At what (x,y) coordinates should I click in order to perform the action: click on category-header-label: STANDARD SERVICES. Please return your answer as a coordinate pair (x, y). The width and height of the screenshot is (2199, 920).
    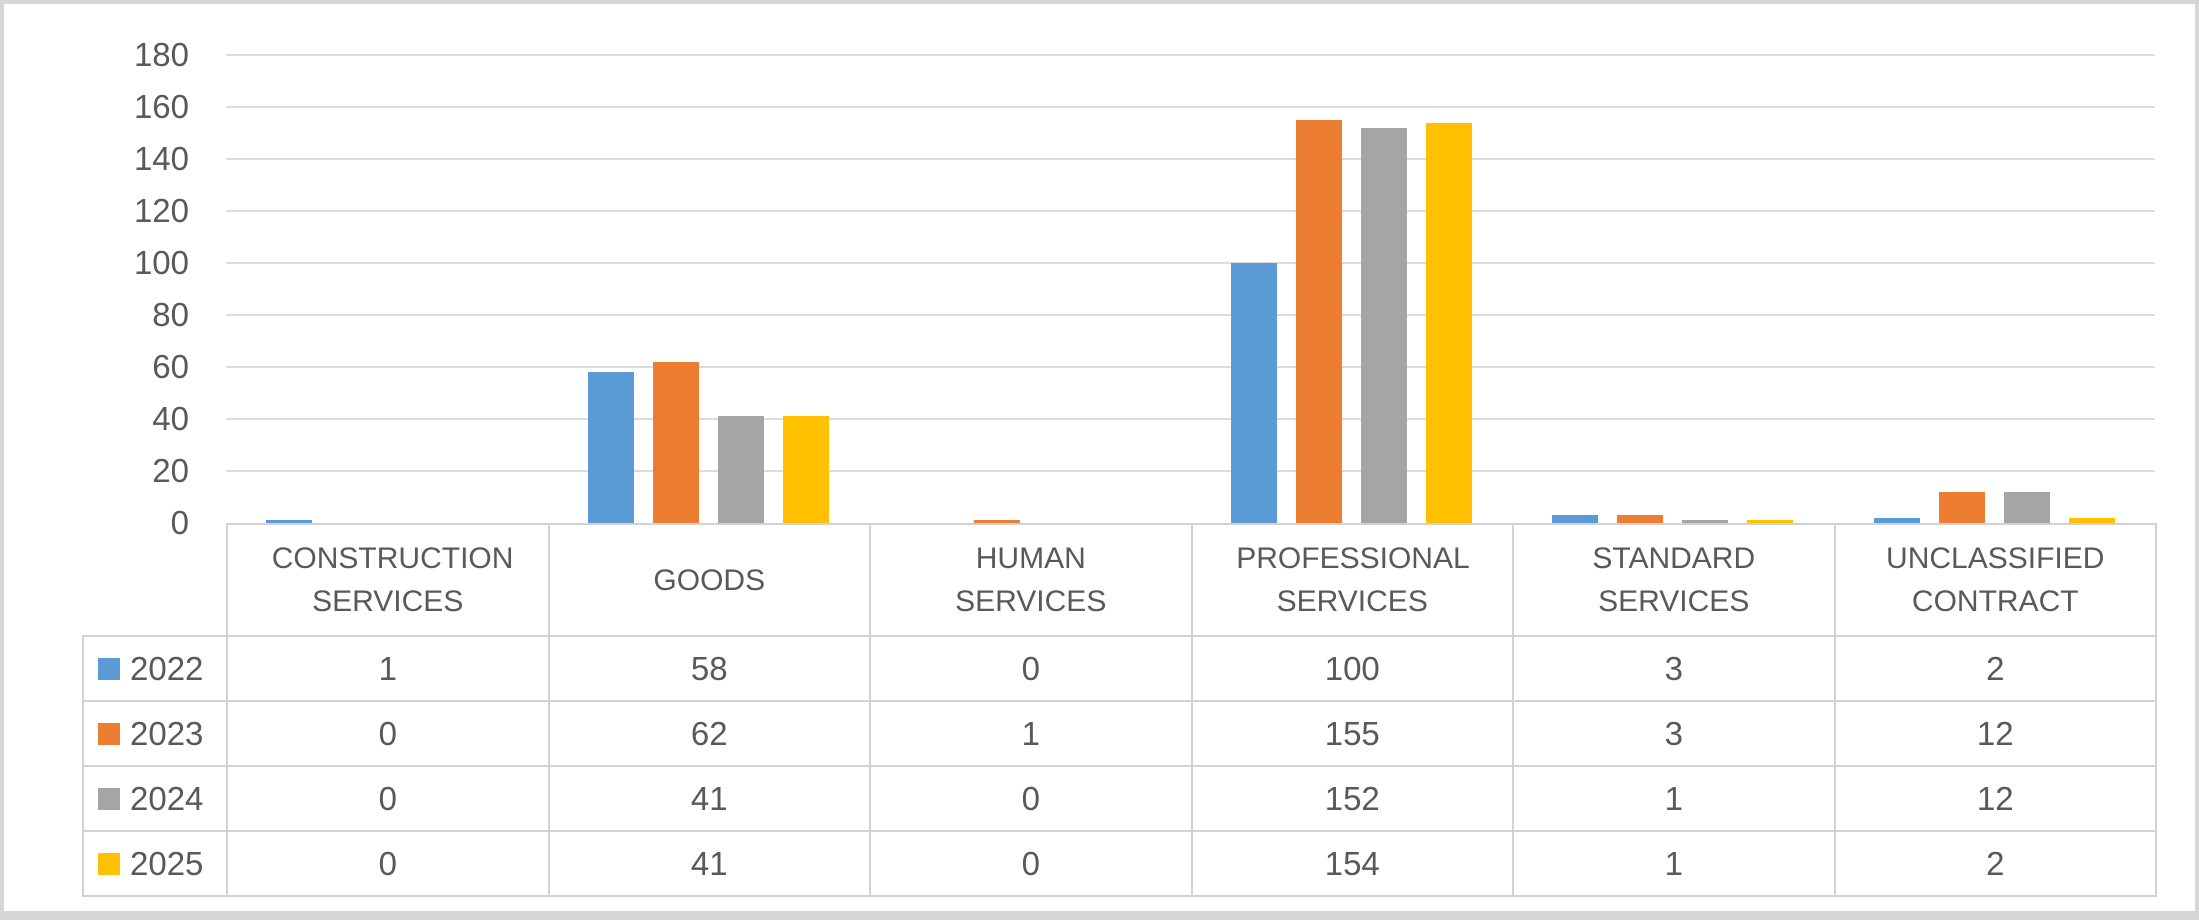
    Looking at the image, I should click on (1674, 580).